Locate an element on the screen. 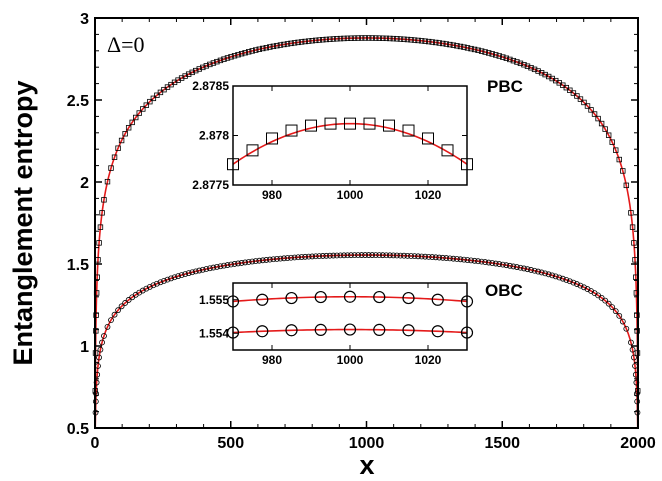  x-tick-label: 0 is located at coordinates (95, 443).